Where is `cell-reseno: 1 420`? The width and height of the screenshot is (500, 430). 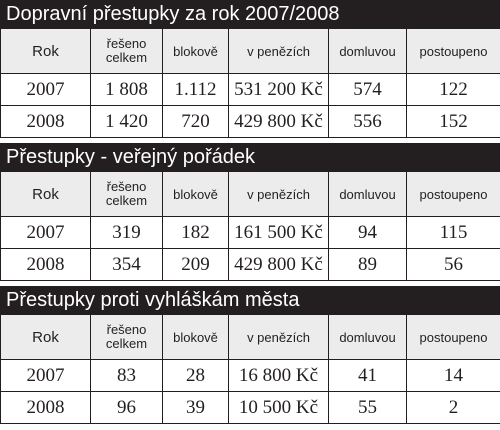
cell-reseno: 1 420 is located at coordinates (126, 121).